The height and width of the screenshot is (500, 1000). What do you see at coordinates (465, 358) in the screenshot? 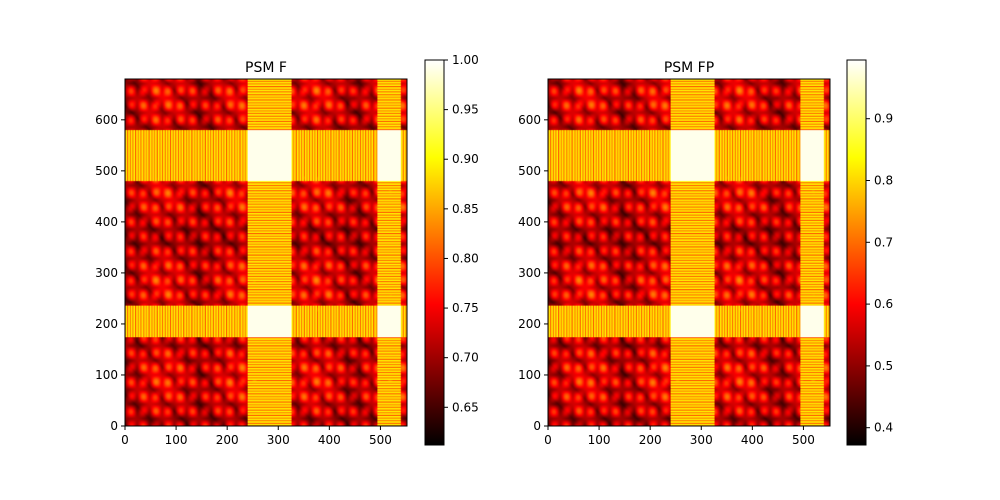
I see `colorbar-tick-label: 0.70` at bounding box center [465, 358].